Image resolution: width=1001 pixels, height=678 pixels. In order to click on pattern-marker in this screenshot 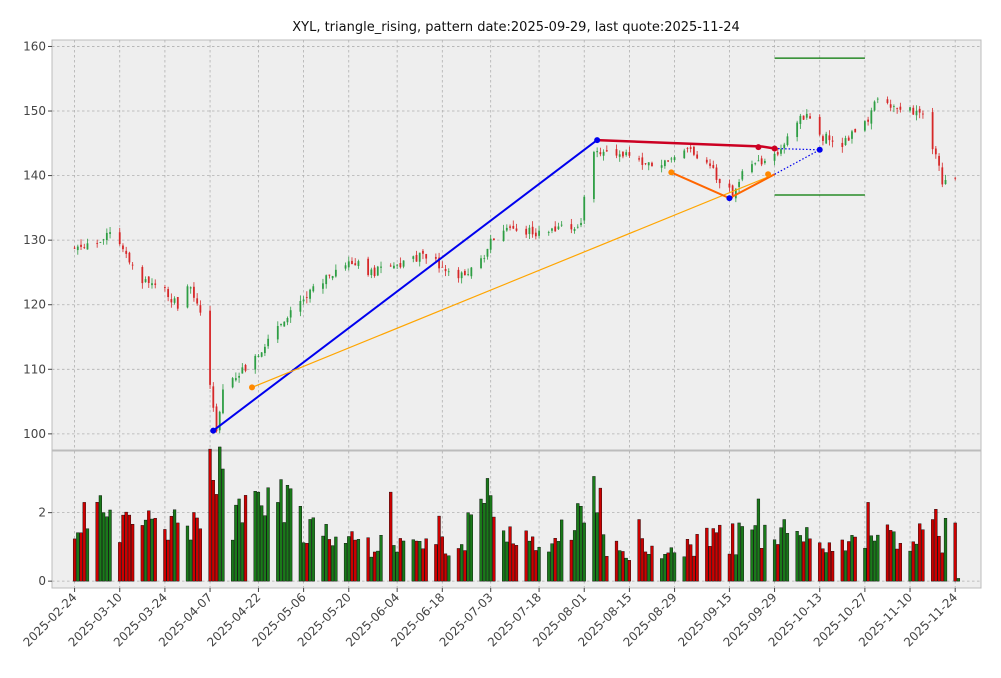, I will do `click(819, 149)`.